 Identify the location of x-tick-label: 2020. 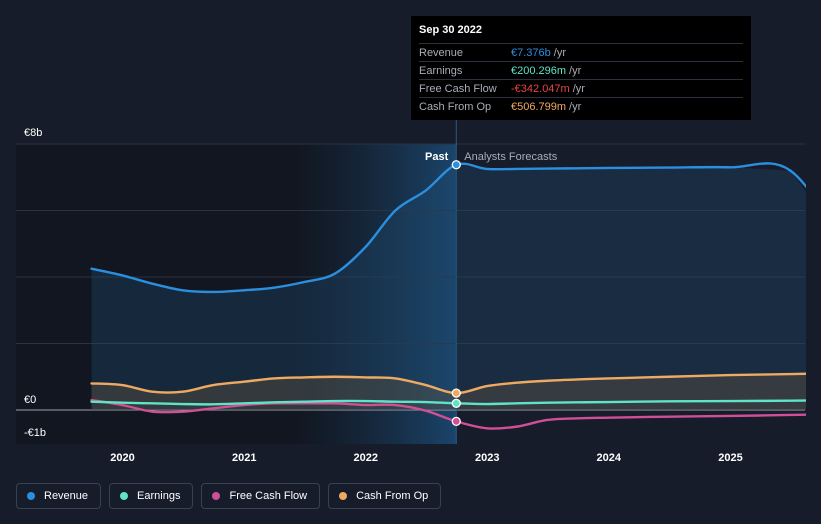
(122, 458).